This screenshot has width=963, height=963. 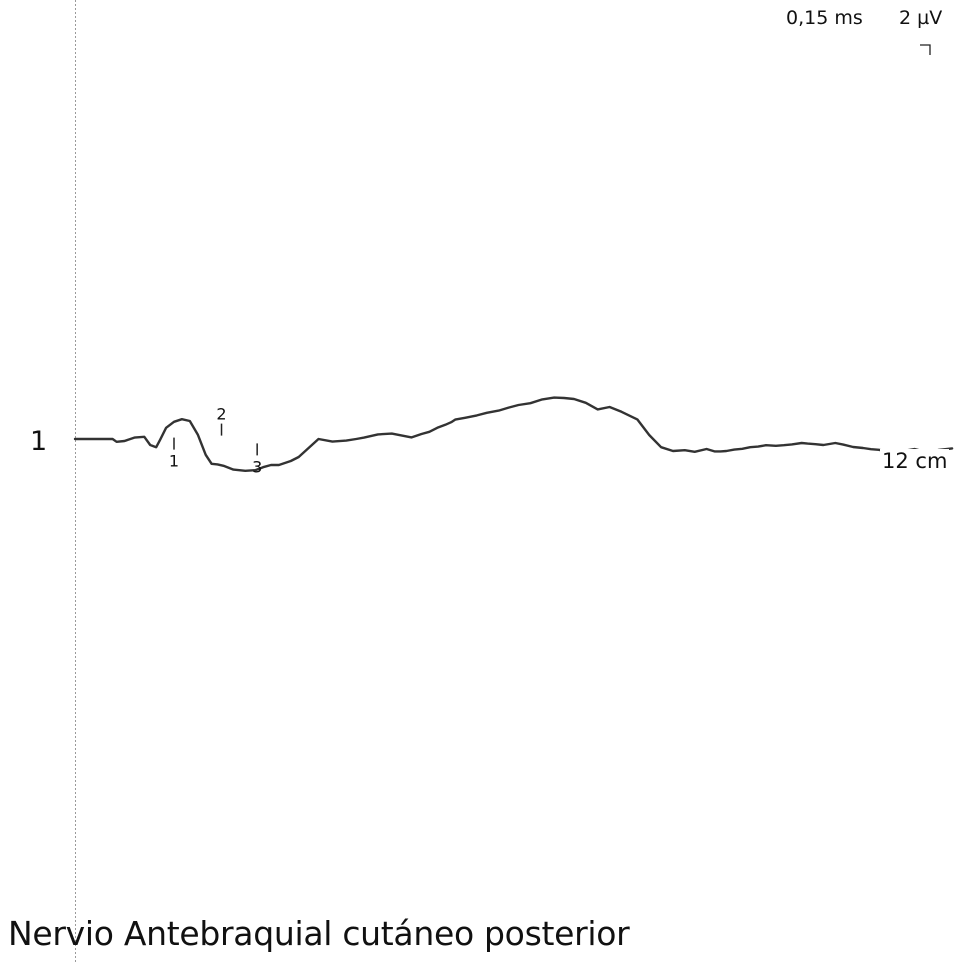 I want to click on trace-number-label: 1, so click(x=39, y=441).